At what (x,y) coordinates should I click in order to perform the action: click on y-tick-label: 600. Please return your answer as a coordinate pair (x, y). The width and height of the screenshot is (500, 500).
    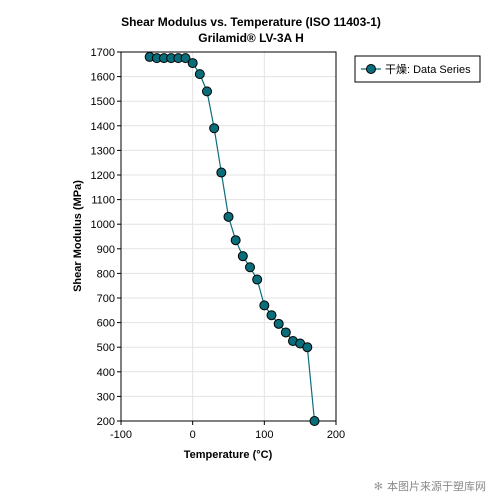
    Looking at the image, I should click on (106, 324).